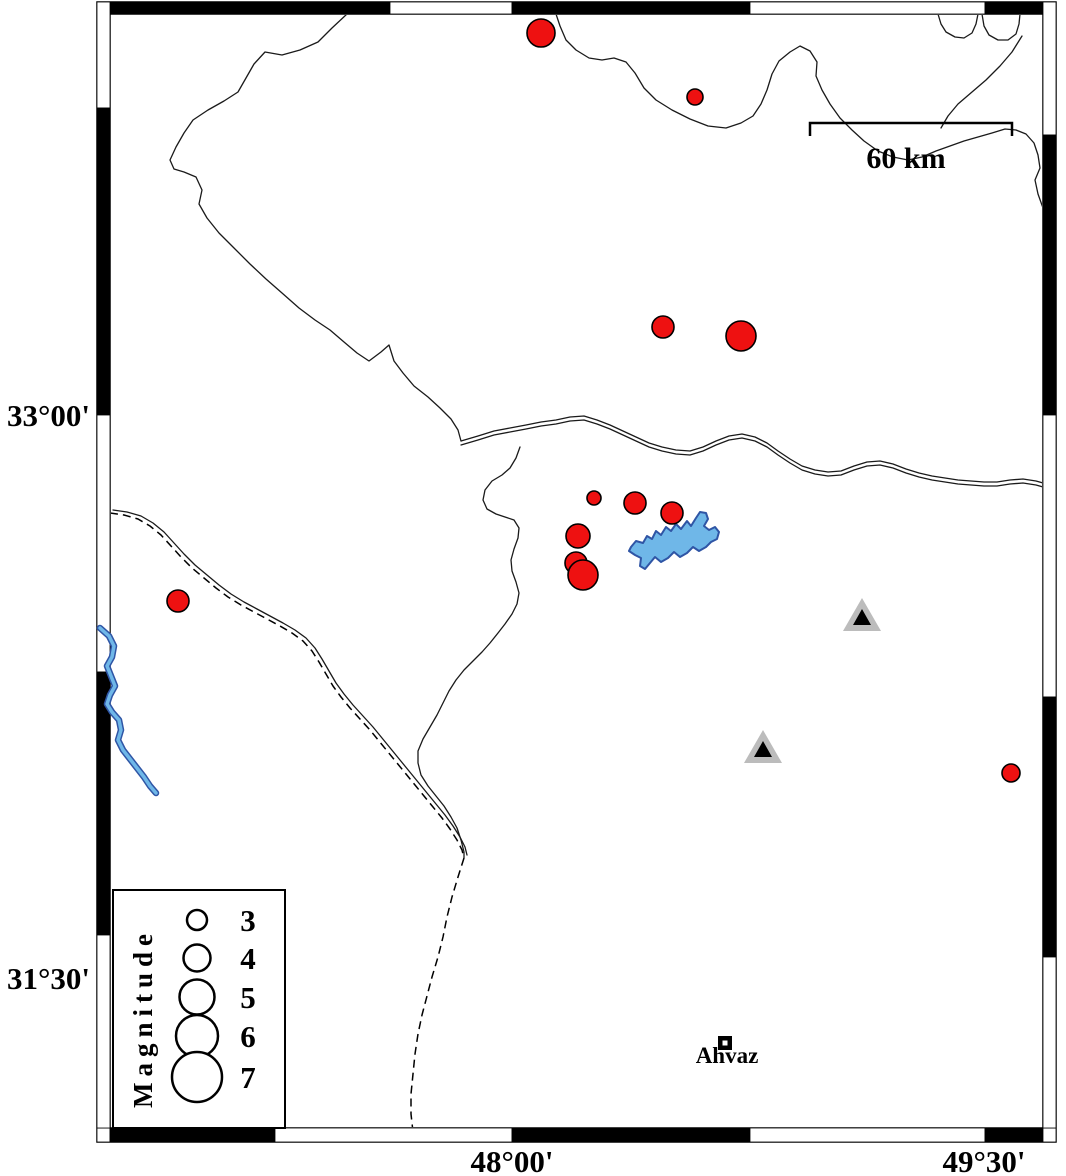  Describe the element at coordinates (727, 1052) in the screenshot. I see `city-layer: Ahvaz` at that location.